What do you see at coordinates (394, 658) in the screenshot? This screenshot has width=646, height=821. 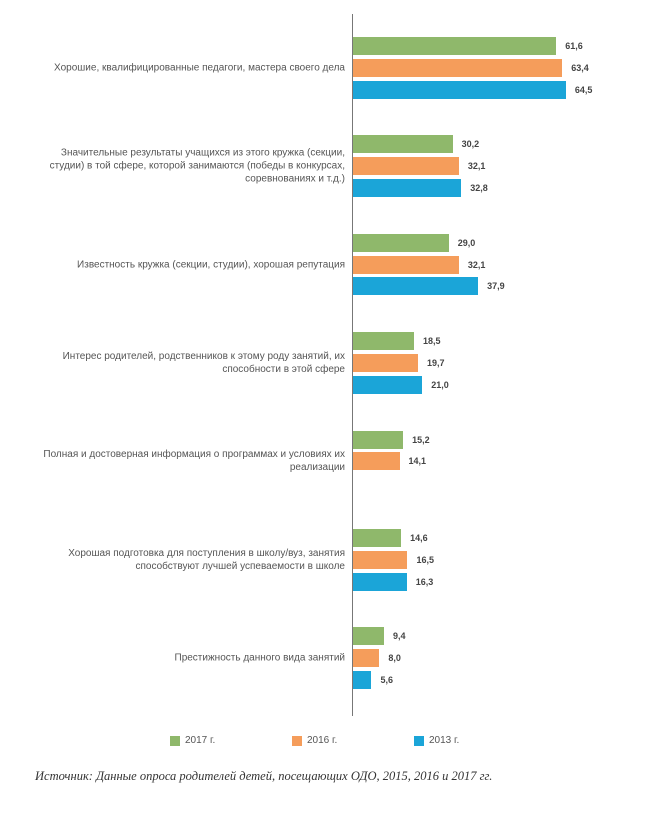 I see `value-label: 8,0` at bounding box center [394, 658].